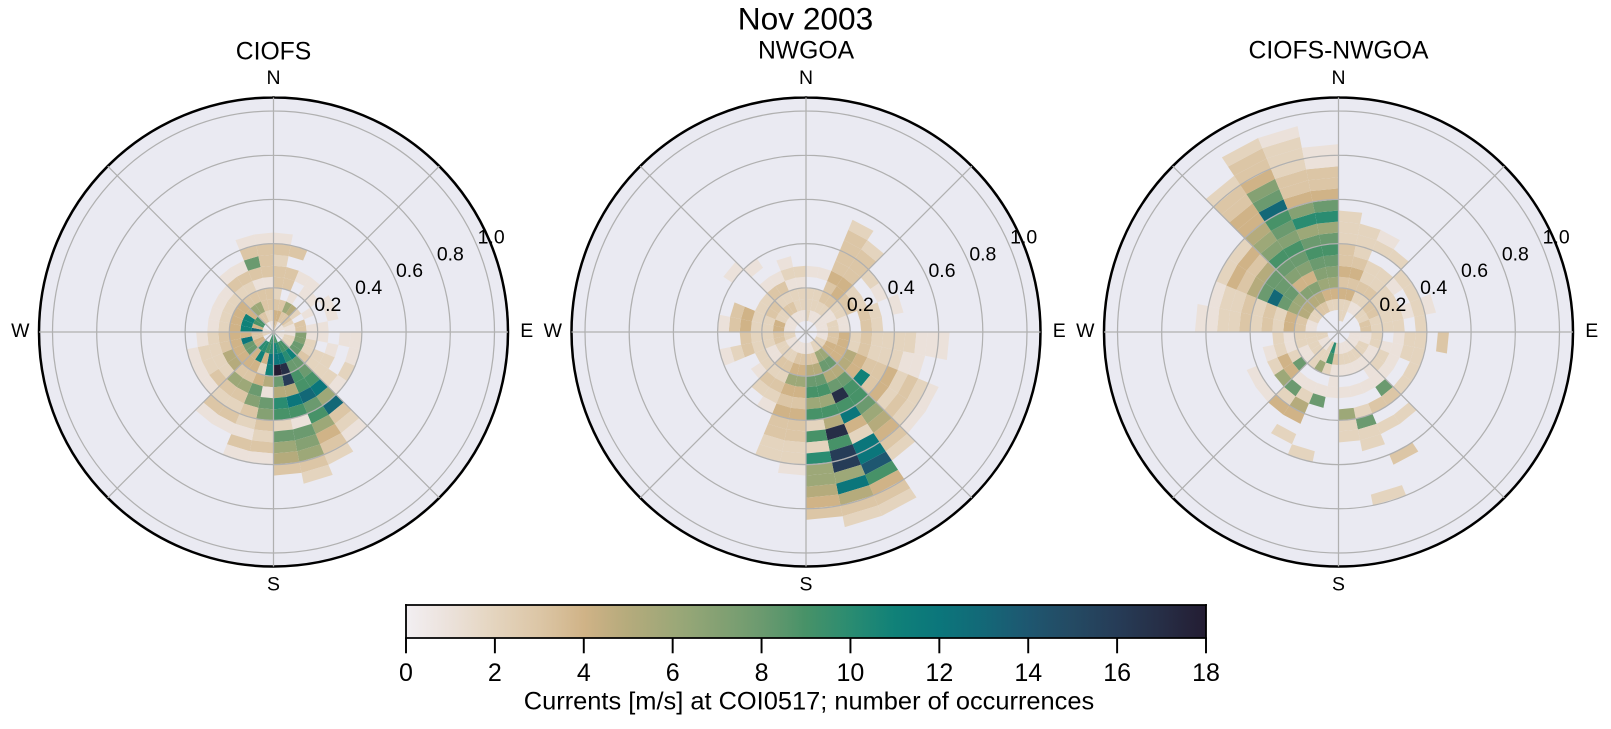 Image resolution: width=1611 pixels, height=729 pixels. I want to click on svg-text: 12, so click(939, 673).